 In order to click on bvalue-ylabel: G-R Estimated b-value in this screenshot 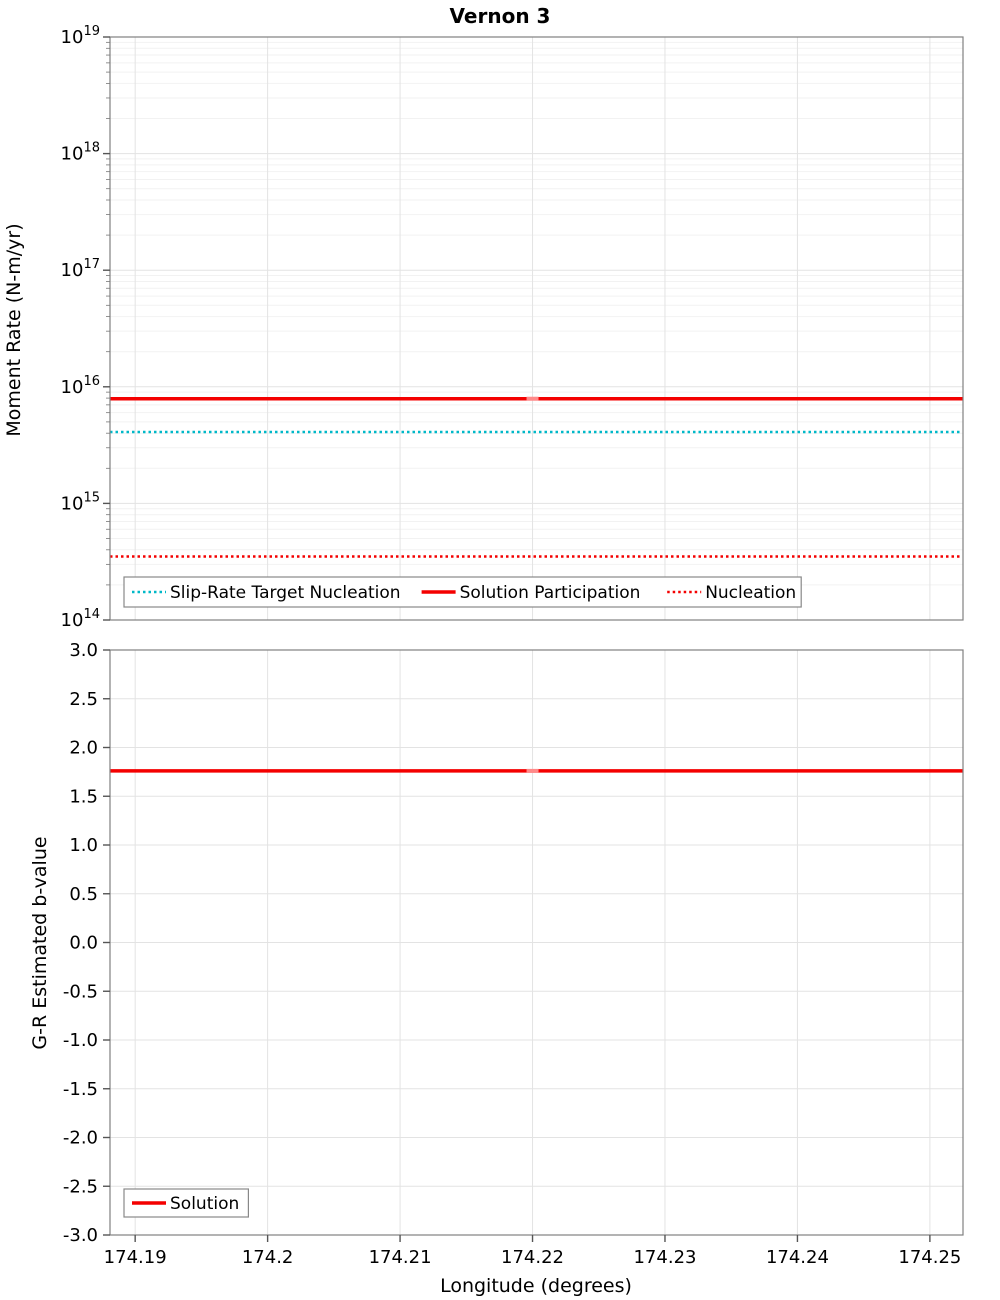, I will do `click(40, 942)`.